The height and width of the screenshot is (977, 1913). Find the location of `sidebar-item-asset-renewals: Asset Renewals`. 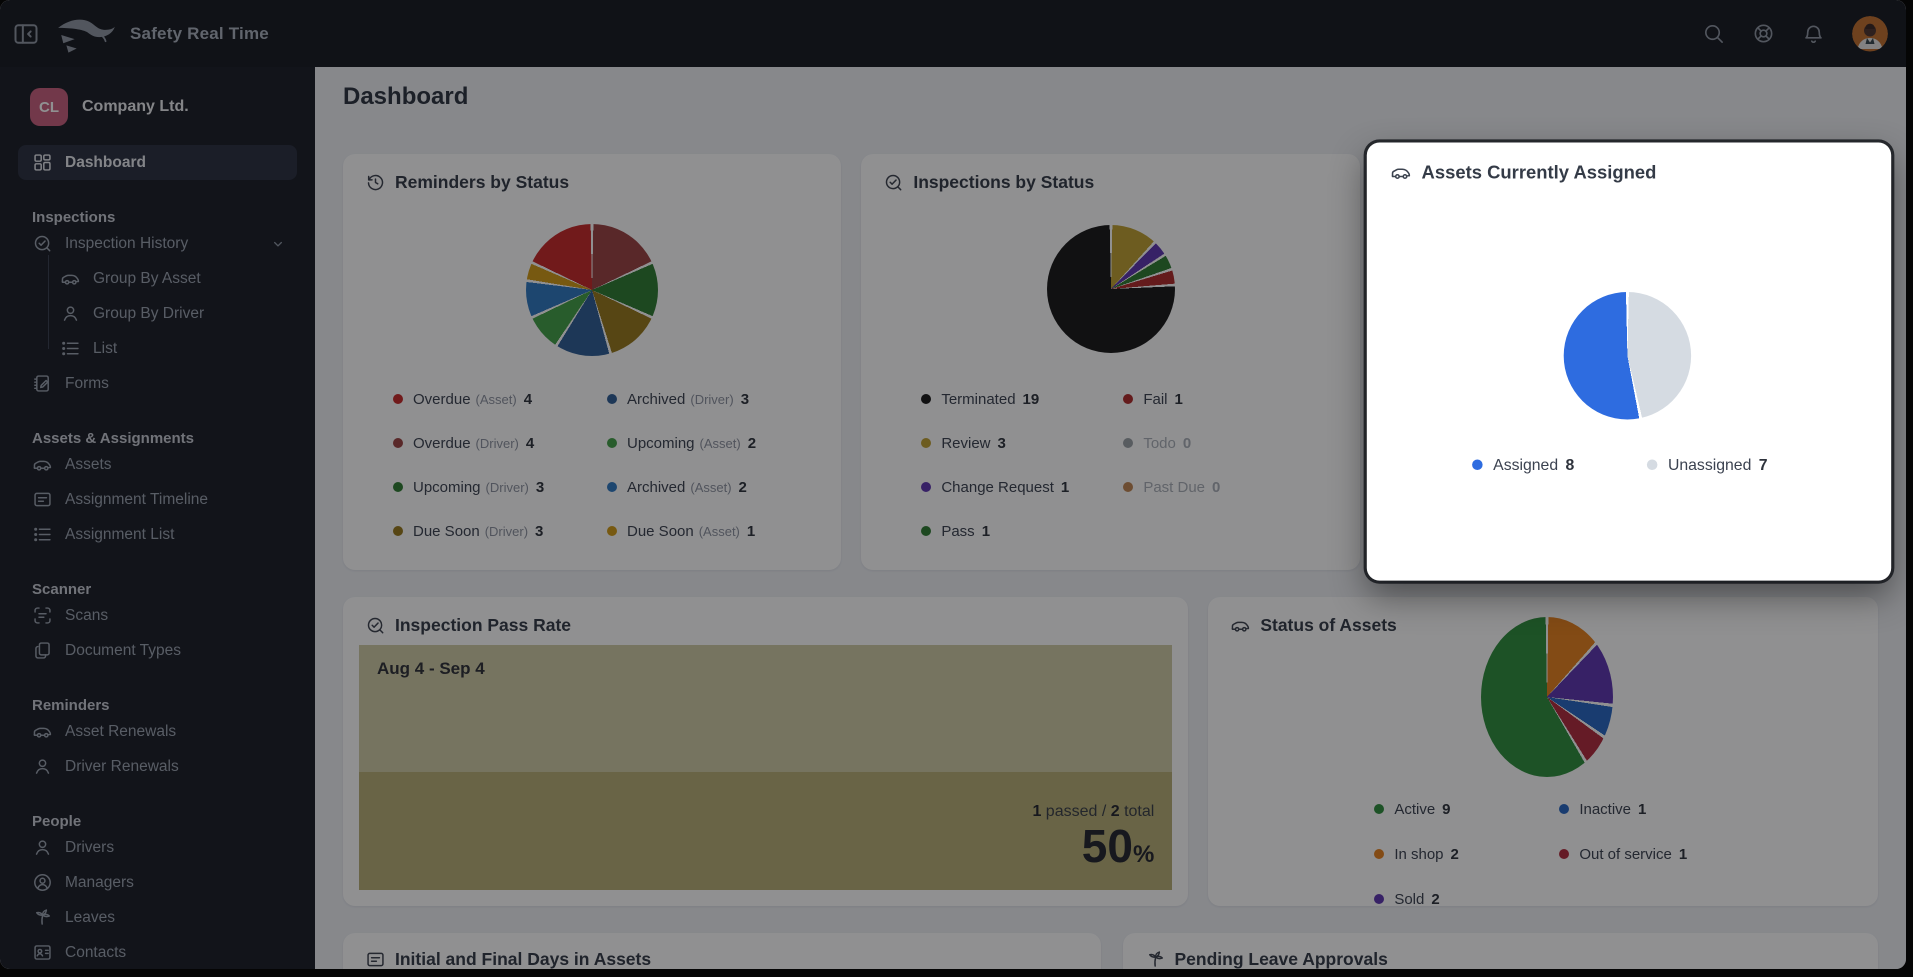

sidebar-item-asset-renewals: Asset Renewals is located at coordinates (157, 731).